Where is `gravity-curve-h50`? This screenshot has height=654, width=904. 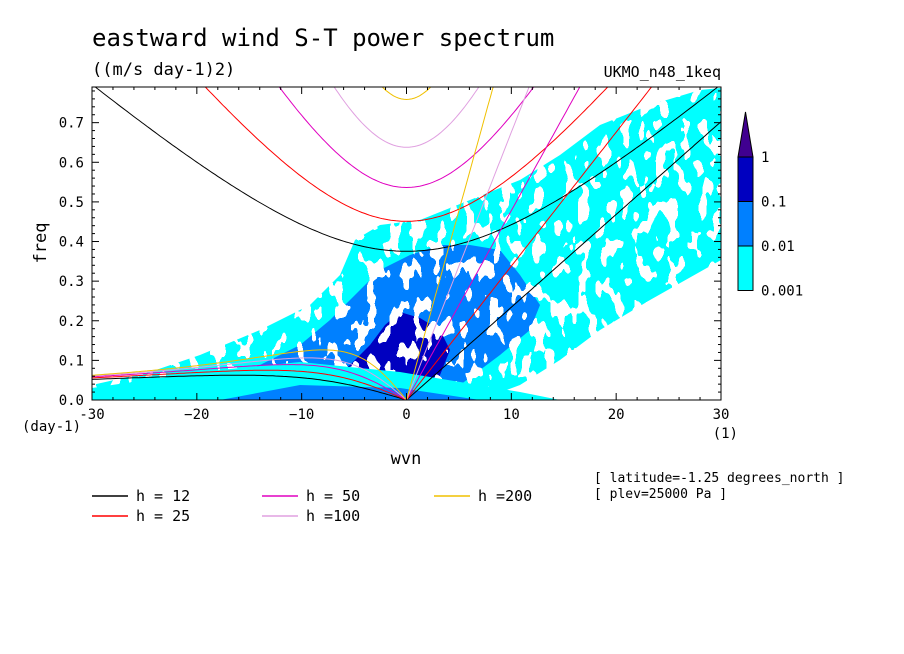
gravity-curve-h50 is located at coordinates (406, 138).